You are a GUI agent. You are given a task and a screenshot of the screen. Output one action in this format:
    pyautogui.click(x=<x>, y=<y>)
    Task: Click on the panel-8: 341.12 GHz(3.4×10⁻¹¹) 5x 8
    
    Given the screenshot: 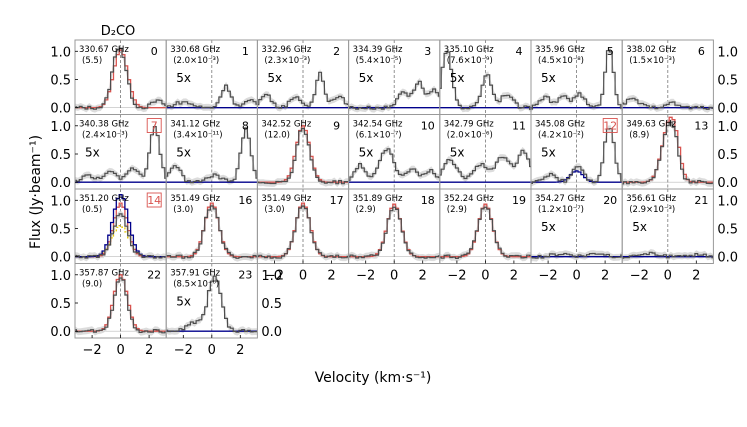 What is the action you would take?
    pyautogui.click(x=211, y=152)
    